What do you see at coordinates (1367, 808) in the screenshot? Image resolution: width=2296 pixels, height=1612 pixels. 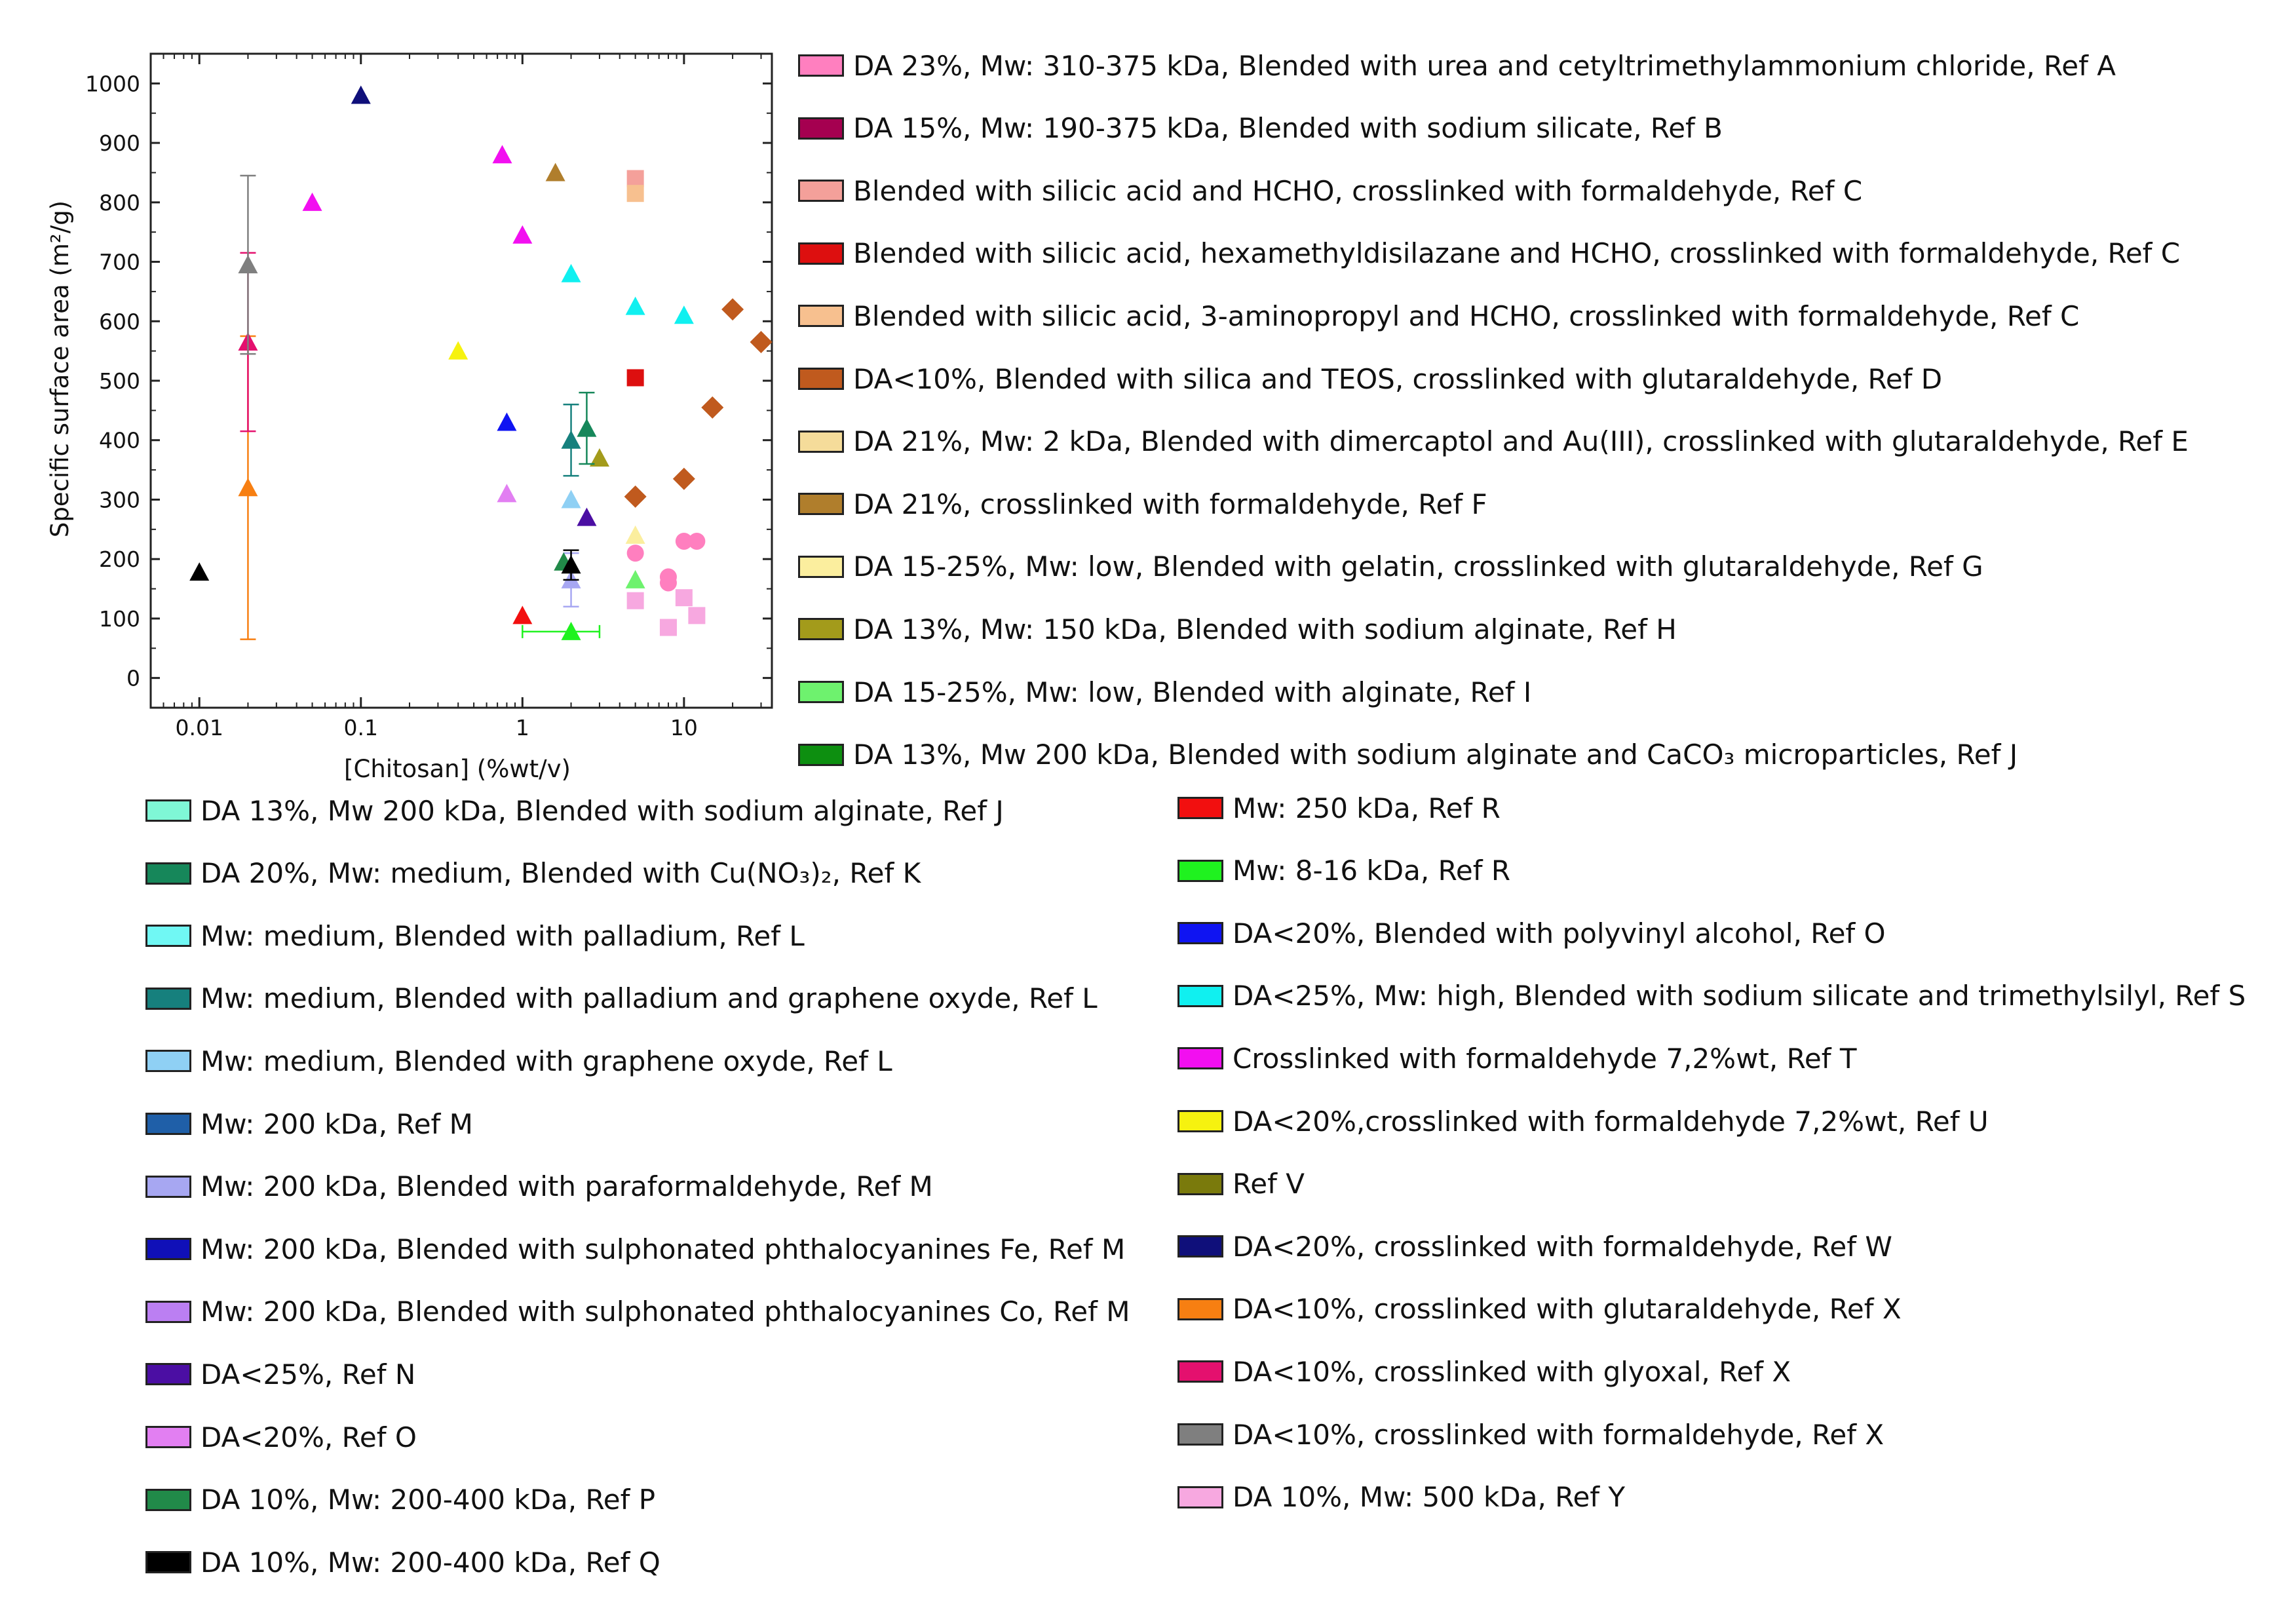 I see `legend-label: Mw: 250 kDa, Ref R` at bounding box center [1367, 808].